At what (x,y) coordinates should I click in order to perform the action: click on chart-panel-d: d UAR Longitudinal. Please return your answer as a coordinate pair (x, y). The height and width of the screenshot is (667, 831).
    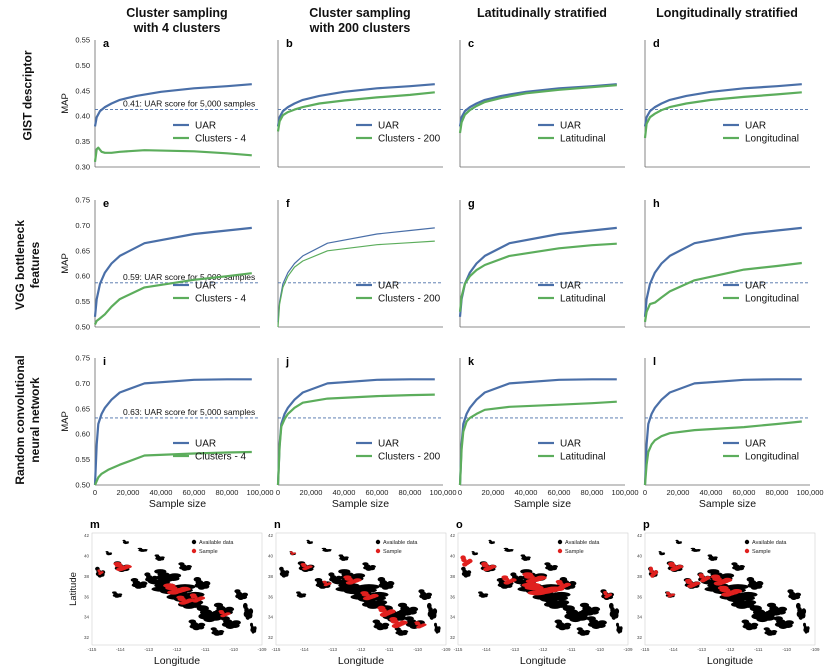
    Looking at the image, I should click on (726, 103).